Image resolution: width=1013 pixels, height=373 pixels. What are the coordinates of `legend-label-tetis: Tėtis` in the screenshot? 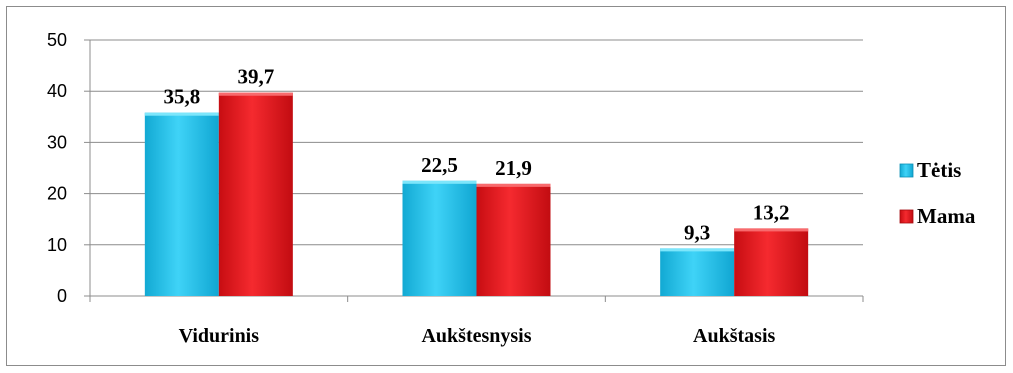 It's located at (939, 170).